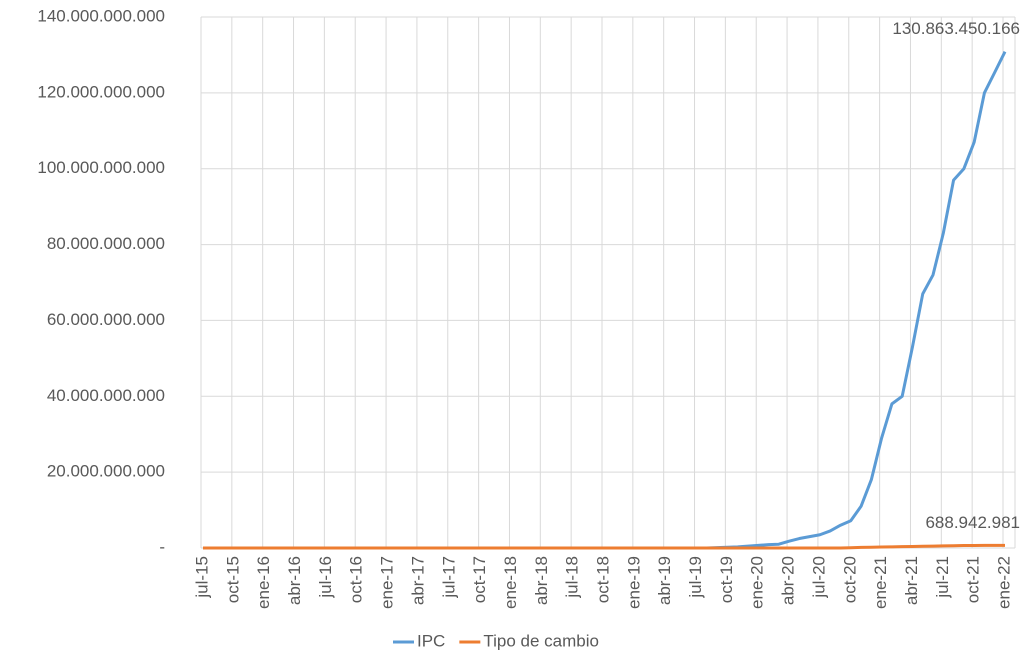  I want to click on data-label: 130.863.450.166, so click(956, 28).